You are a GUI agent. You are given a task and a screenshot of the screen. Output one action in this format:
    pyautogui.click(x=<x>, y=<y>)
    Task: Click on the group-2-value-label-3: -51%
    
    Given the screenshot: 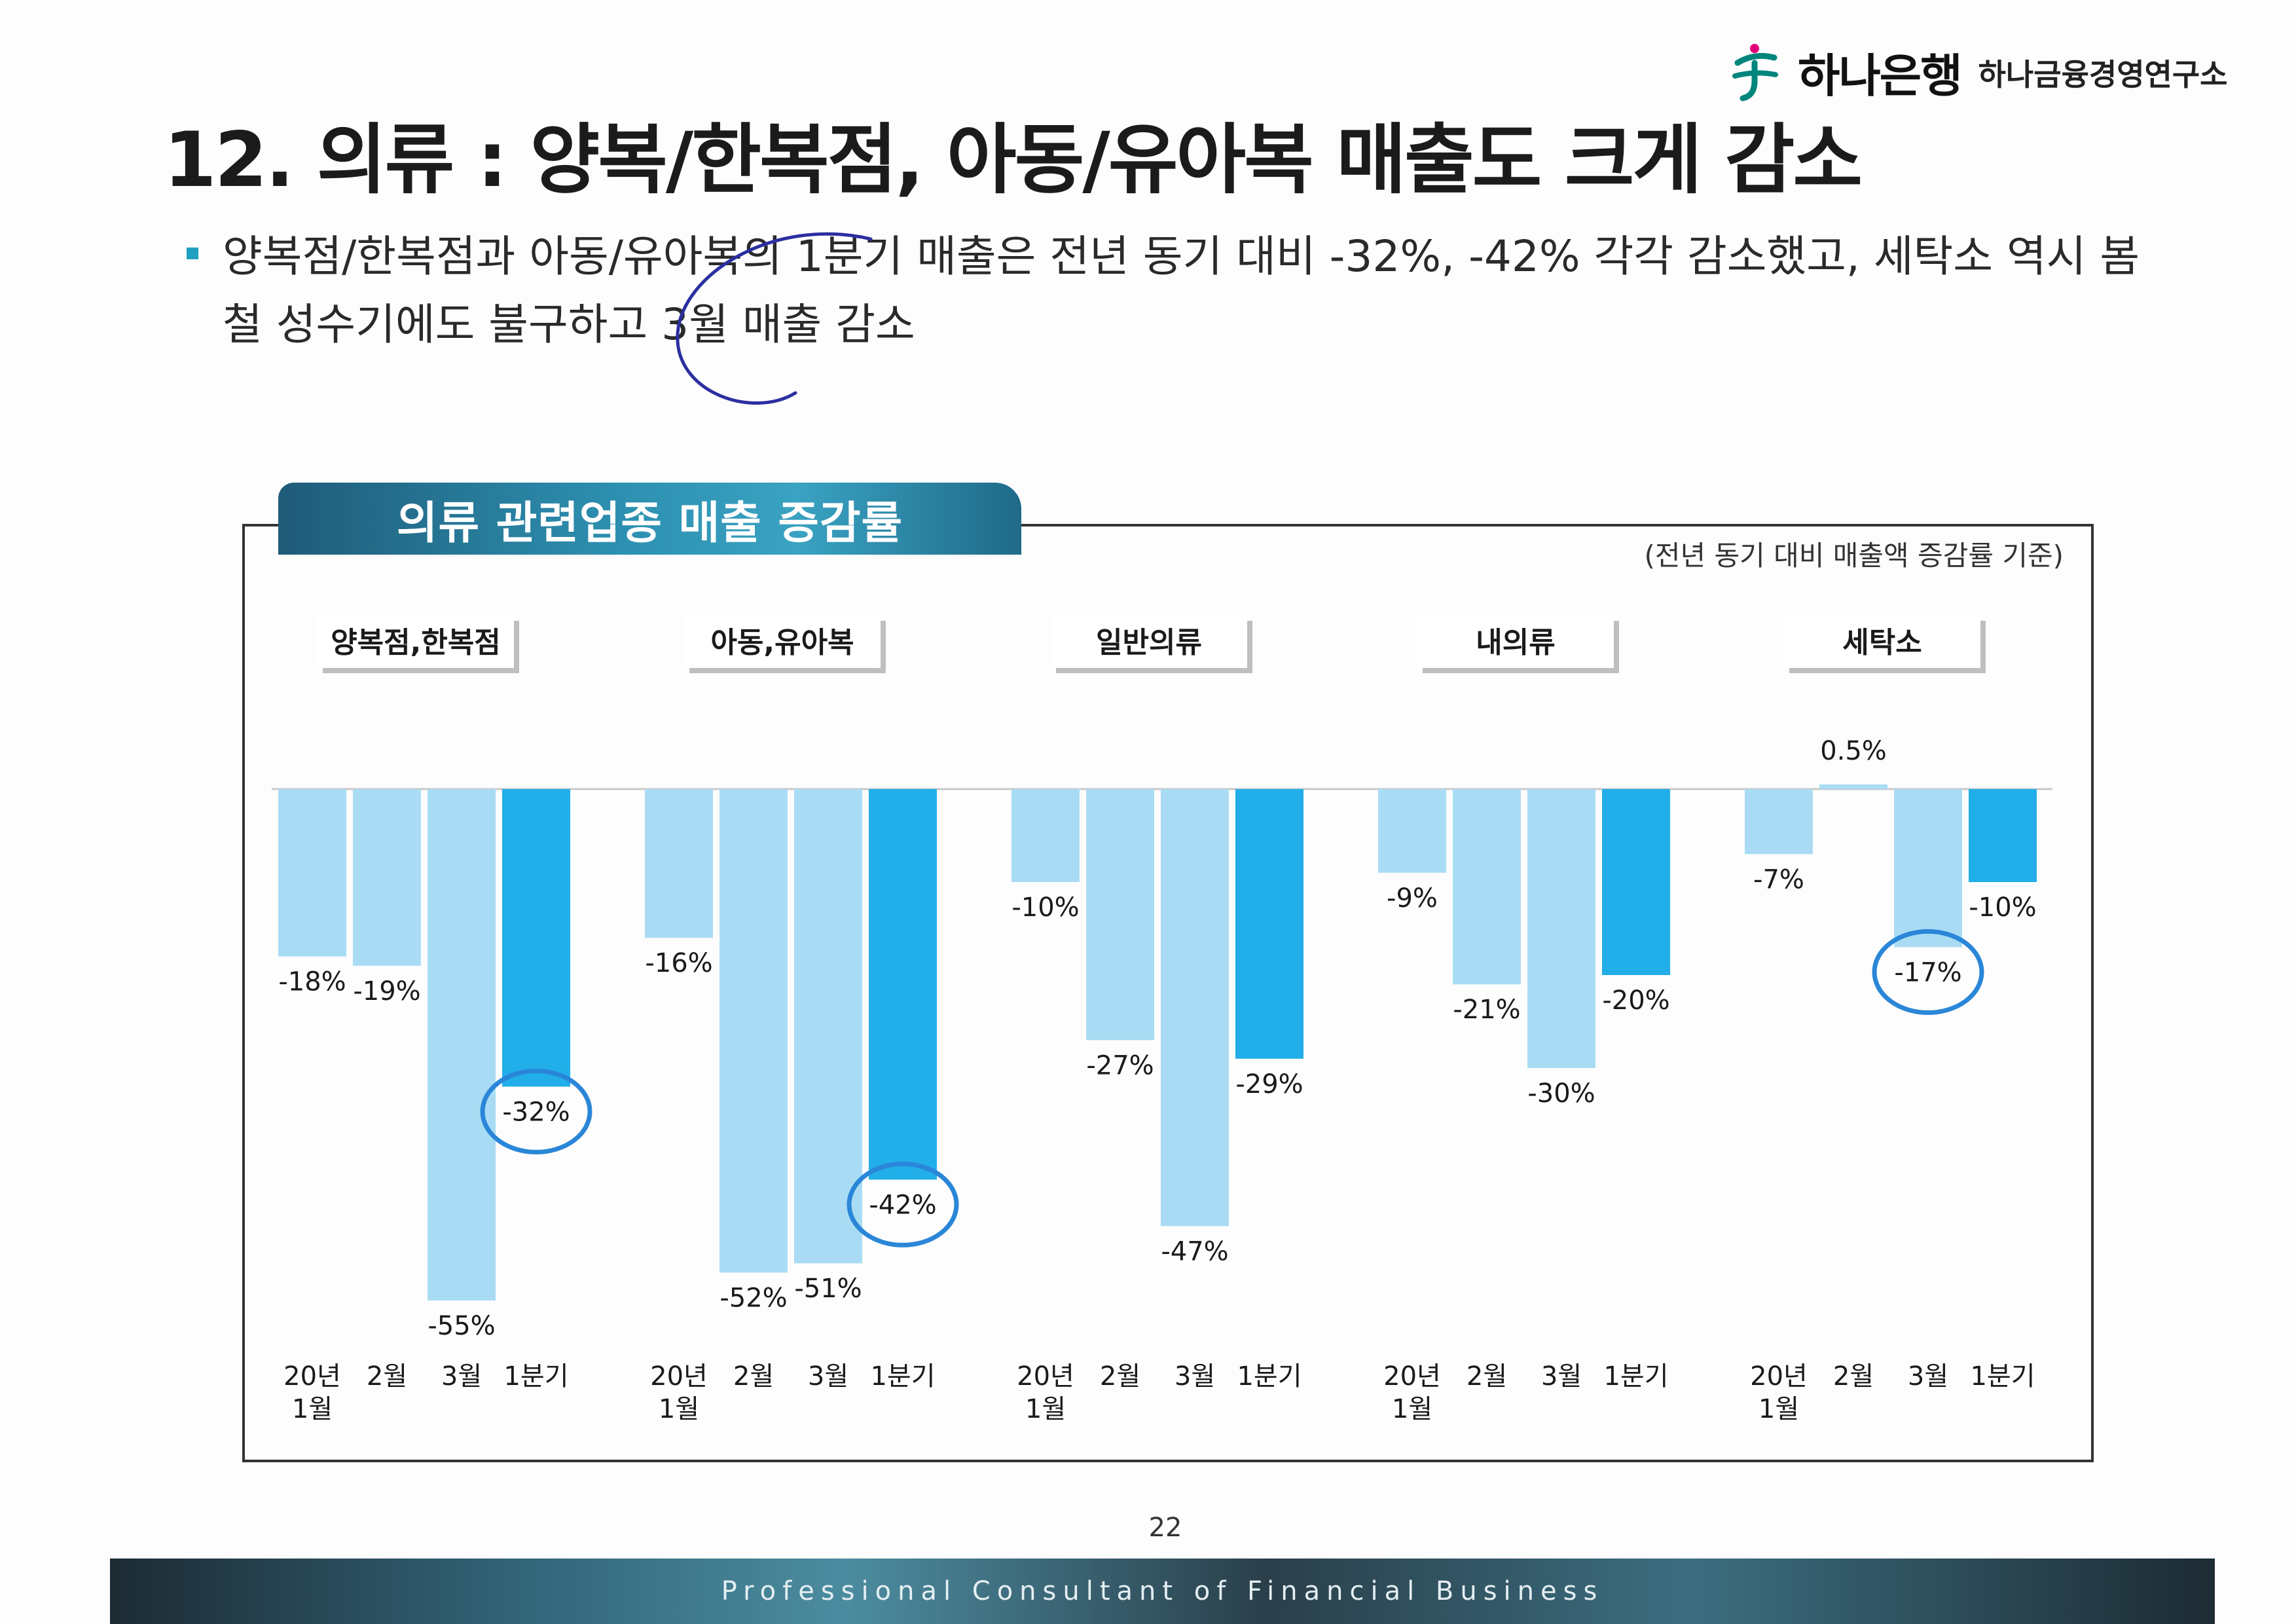 What is the action you would take?
    pyautogui.click(x=828, y=1289)
    